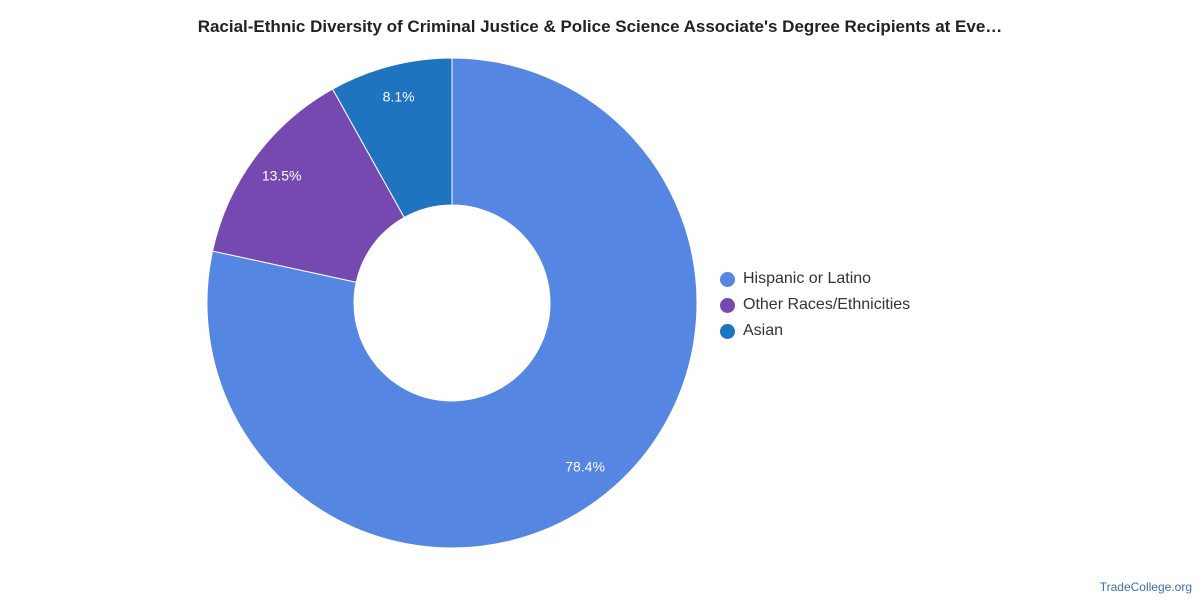  What do you see at coordinates (308, 185) in the screenshot?
I see `slice-other-races-ethnicities` at bounding box center [308, 185].